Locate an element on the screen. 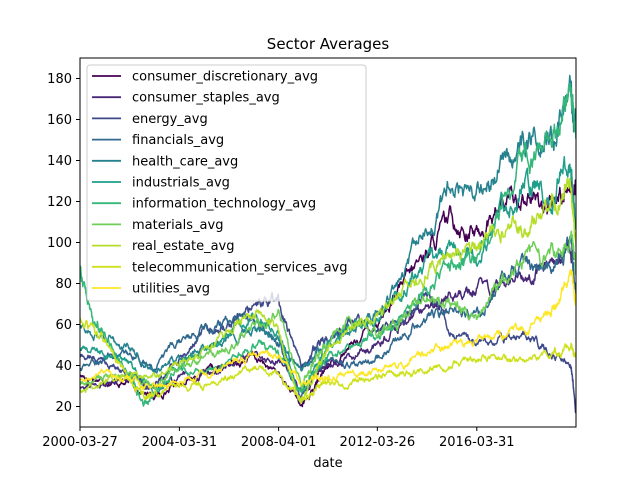  legend-label: industrials_avg is located at coordinates (181, 183).